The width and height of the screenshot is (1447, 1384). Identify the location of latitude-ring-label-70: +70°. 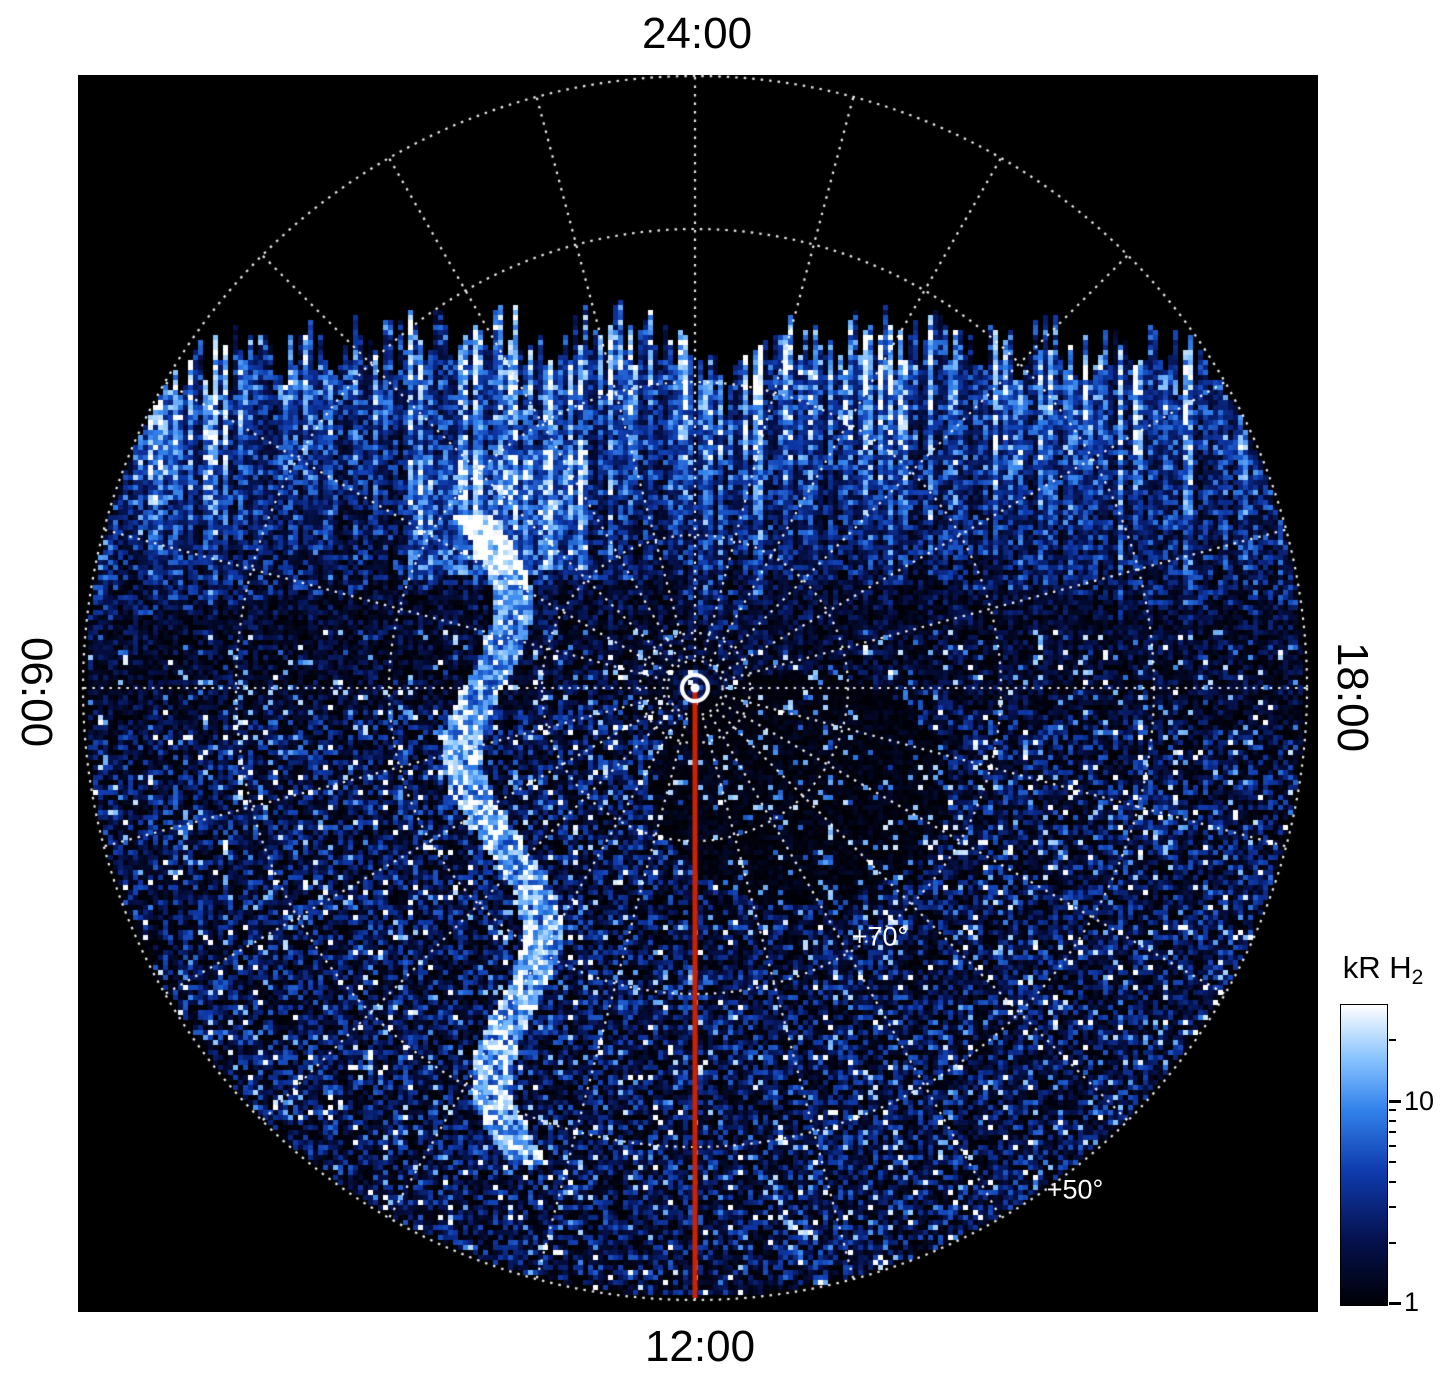
(880, 936).